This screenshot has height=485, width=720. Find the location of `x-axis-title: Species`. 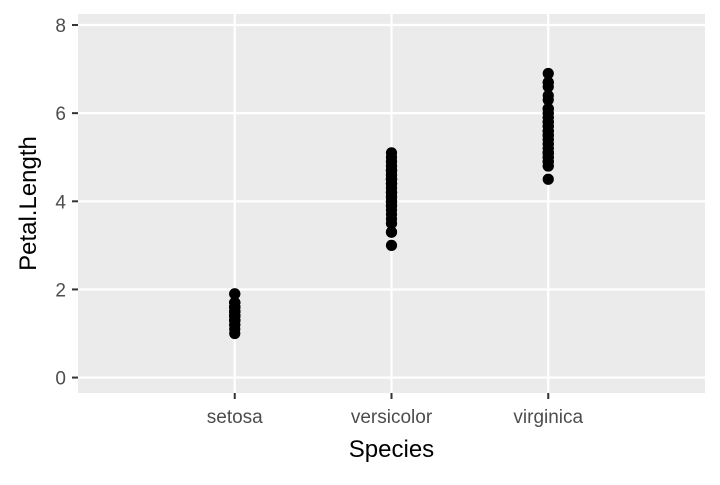

x-axis-title: Species is located at coordinates (391, 449).